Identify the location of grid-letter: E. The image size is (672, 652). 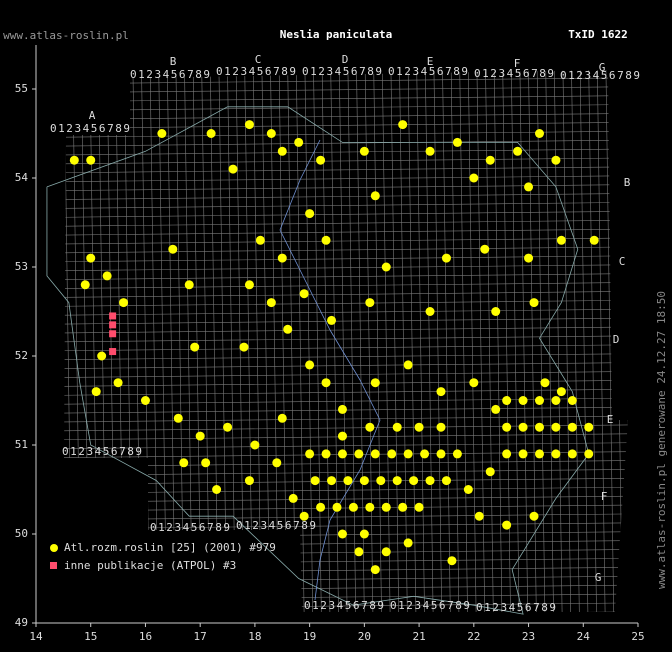
(610, 419).